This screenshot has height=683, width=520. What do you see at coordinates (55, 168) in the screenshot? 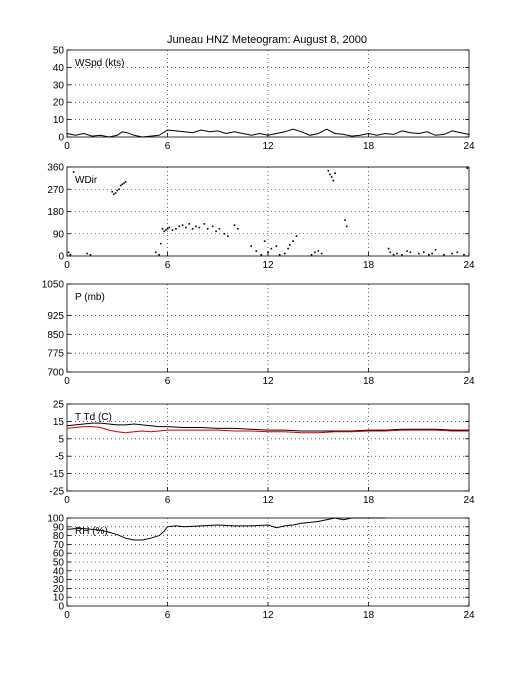
I see `ytick-label: 360` at bounding box center [55, 168].